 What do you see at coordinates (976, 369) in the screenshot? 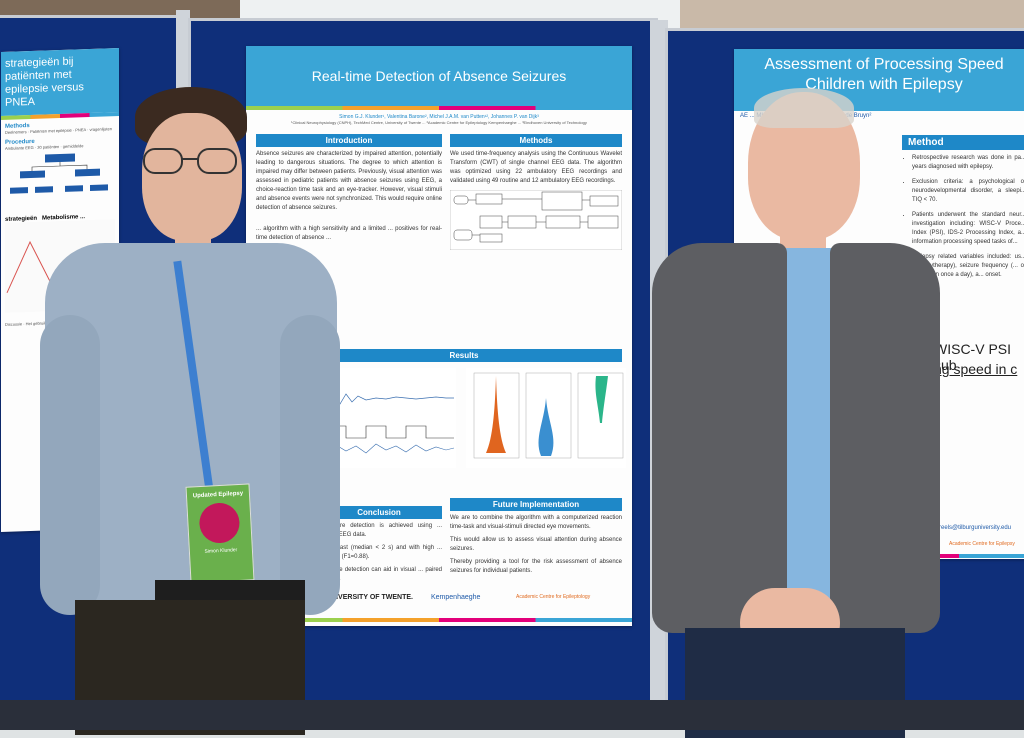
I see `poster-right-big-2: ng speed in c` at bounding box center [976, 369].